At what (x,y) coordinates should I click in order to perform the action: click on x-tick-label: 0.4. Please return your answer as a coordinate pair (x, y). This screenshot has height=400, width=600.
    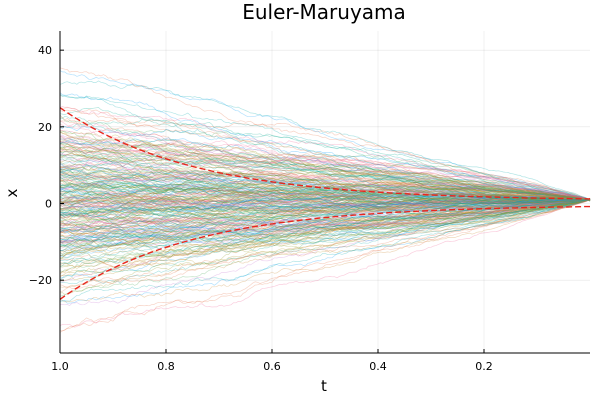
    Looking at the image, I should click on (378, 366).